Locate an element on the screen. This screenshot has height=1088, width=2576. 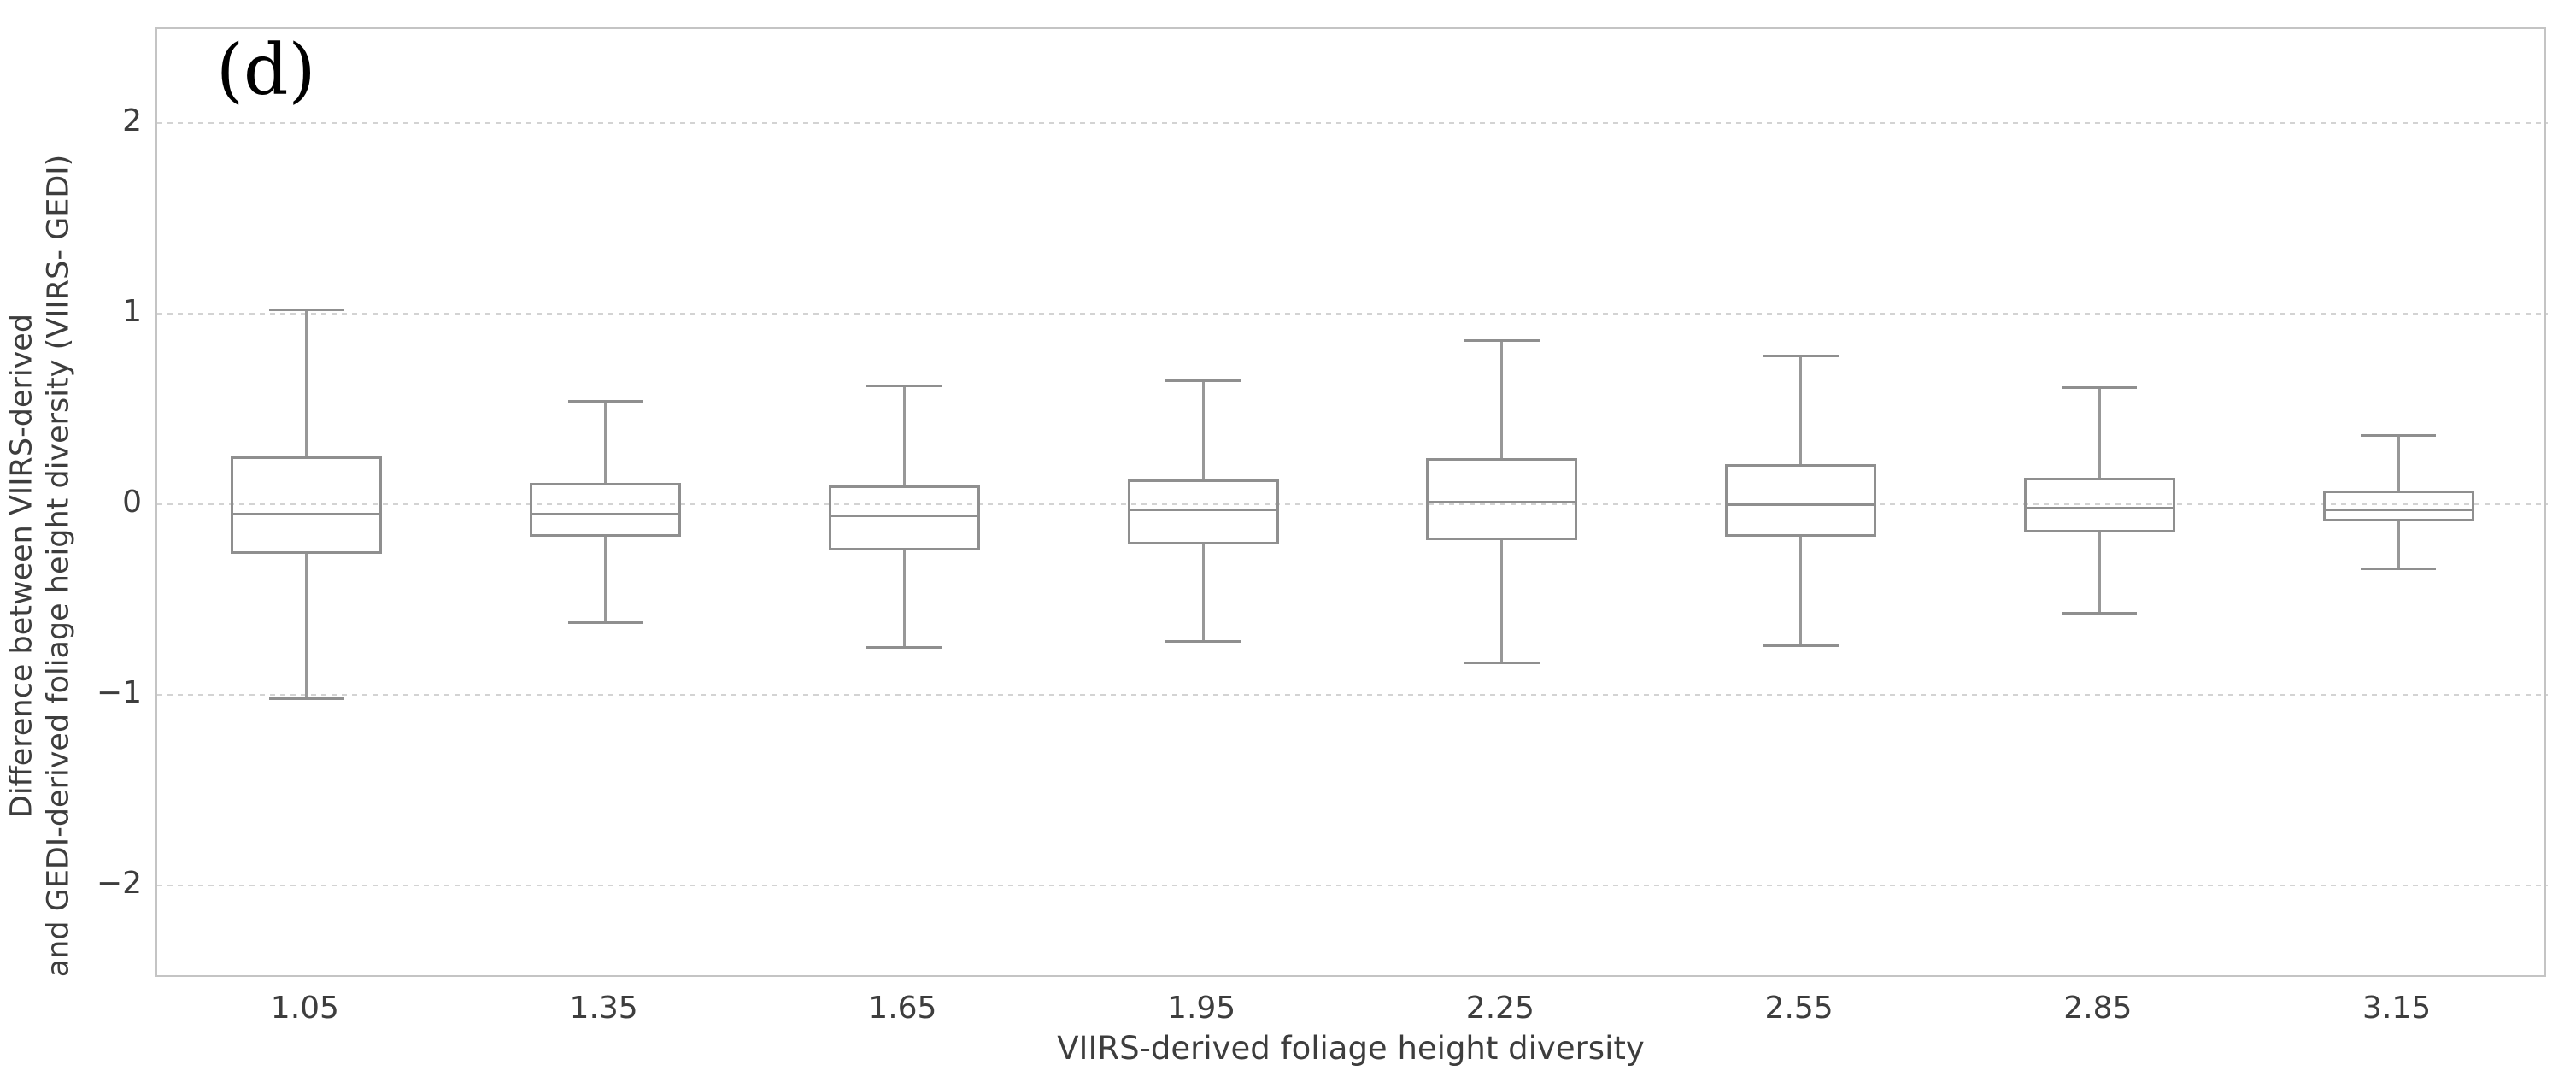
y-axis-title-line1: Difference between VIIRS-derived is located at coordinates (21, 566).